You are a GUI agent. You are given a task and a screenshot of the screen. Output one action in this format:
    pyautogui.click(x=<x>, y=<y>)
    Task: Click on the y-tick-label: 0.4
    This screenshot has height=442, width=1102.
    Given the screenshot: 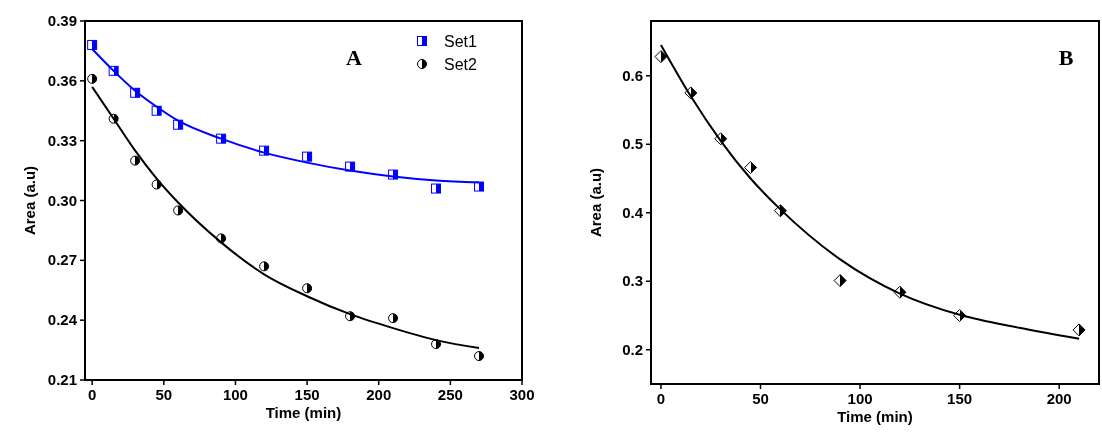 What is the action you would take?
    pyautogui.click(x=633, y=212)
    